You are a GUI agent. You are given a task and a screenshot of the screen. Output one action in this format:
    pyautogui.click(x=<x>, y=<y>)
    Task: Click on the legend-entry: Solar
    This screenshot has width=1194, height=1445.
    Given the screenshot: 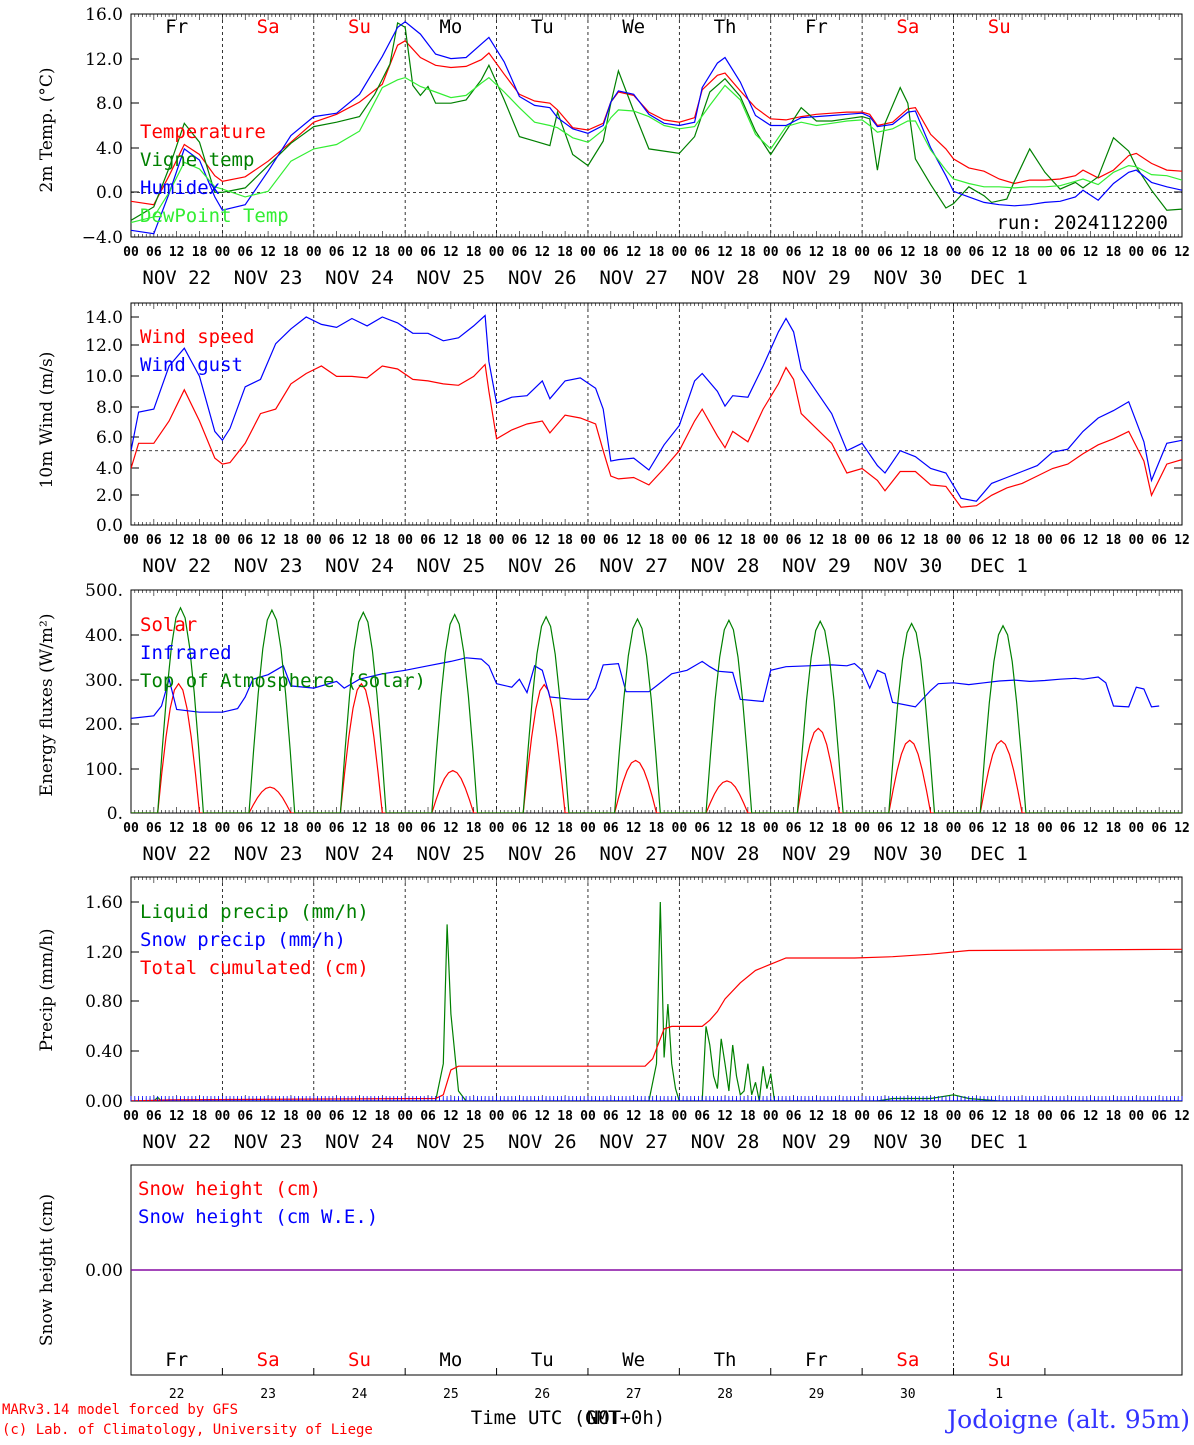 What is the action you would take?
    pyautogui.click(x=168, y=625)
    